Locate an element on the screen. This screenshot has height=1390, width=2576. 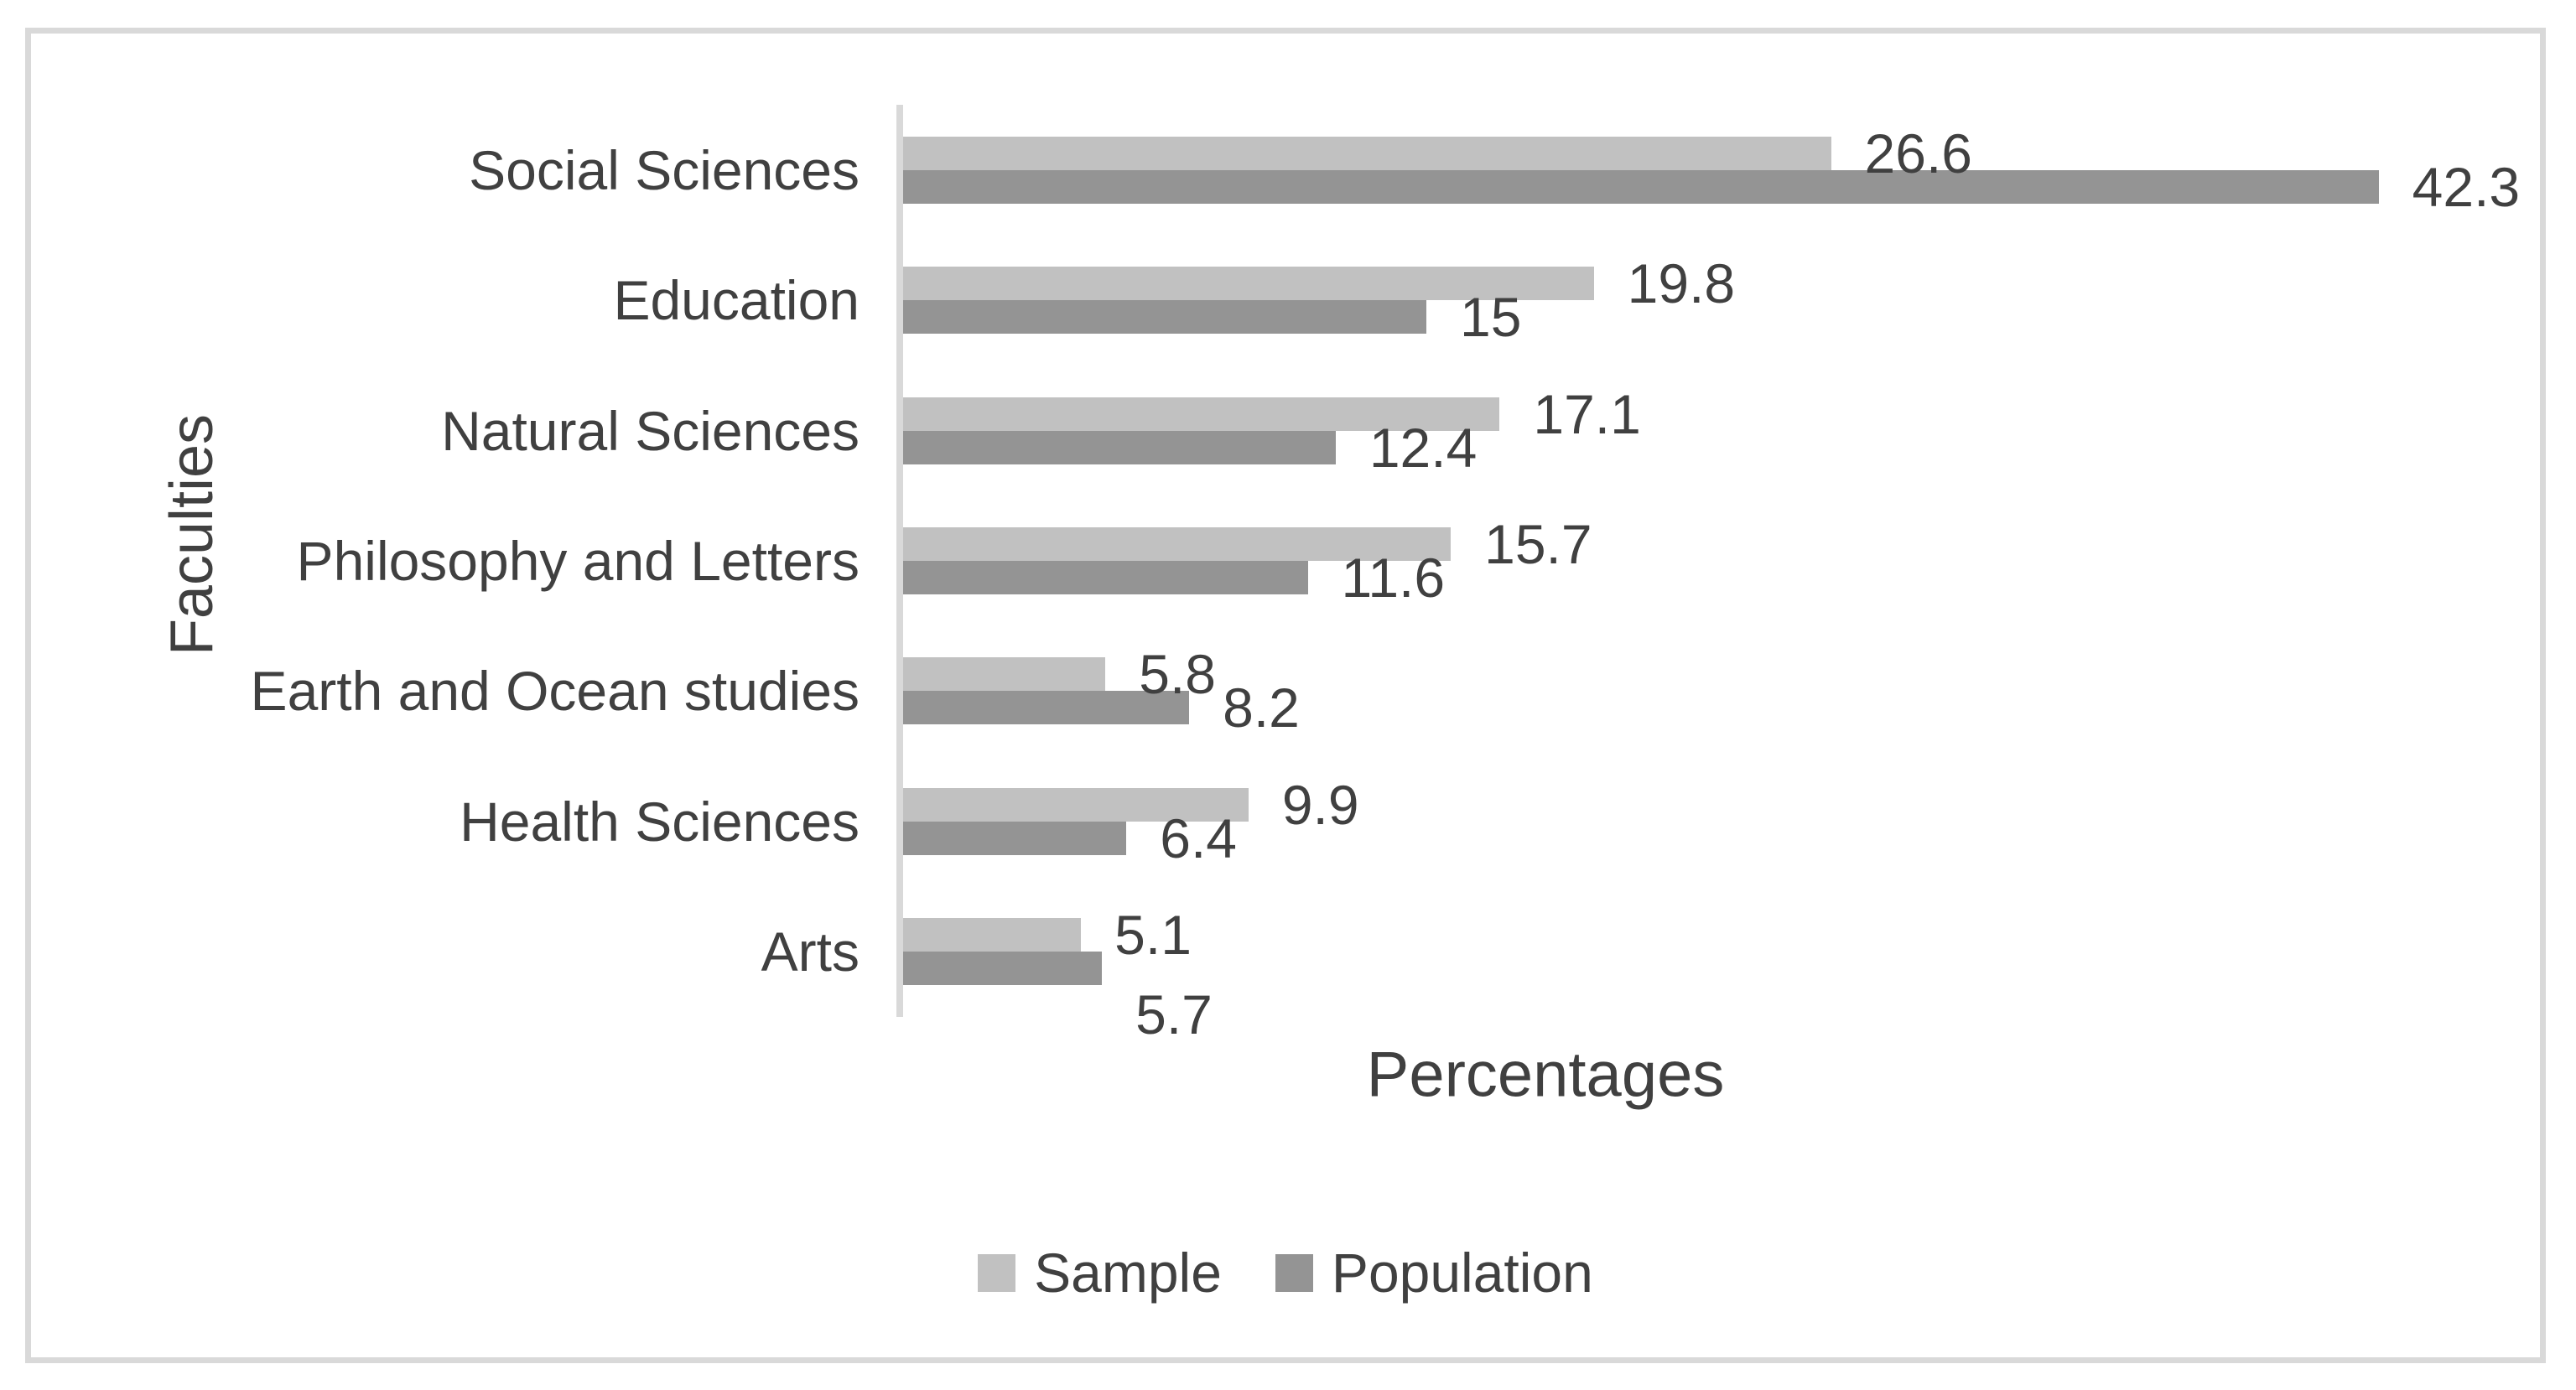
category-row: Arts 5.1 5.7 is located at coordinates (1281, 965).